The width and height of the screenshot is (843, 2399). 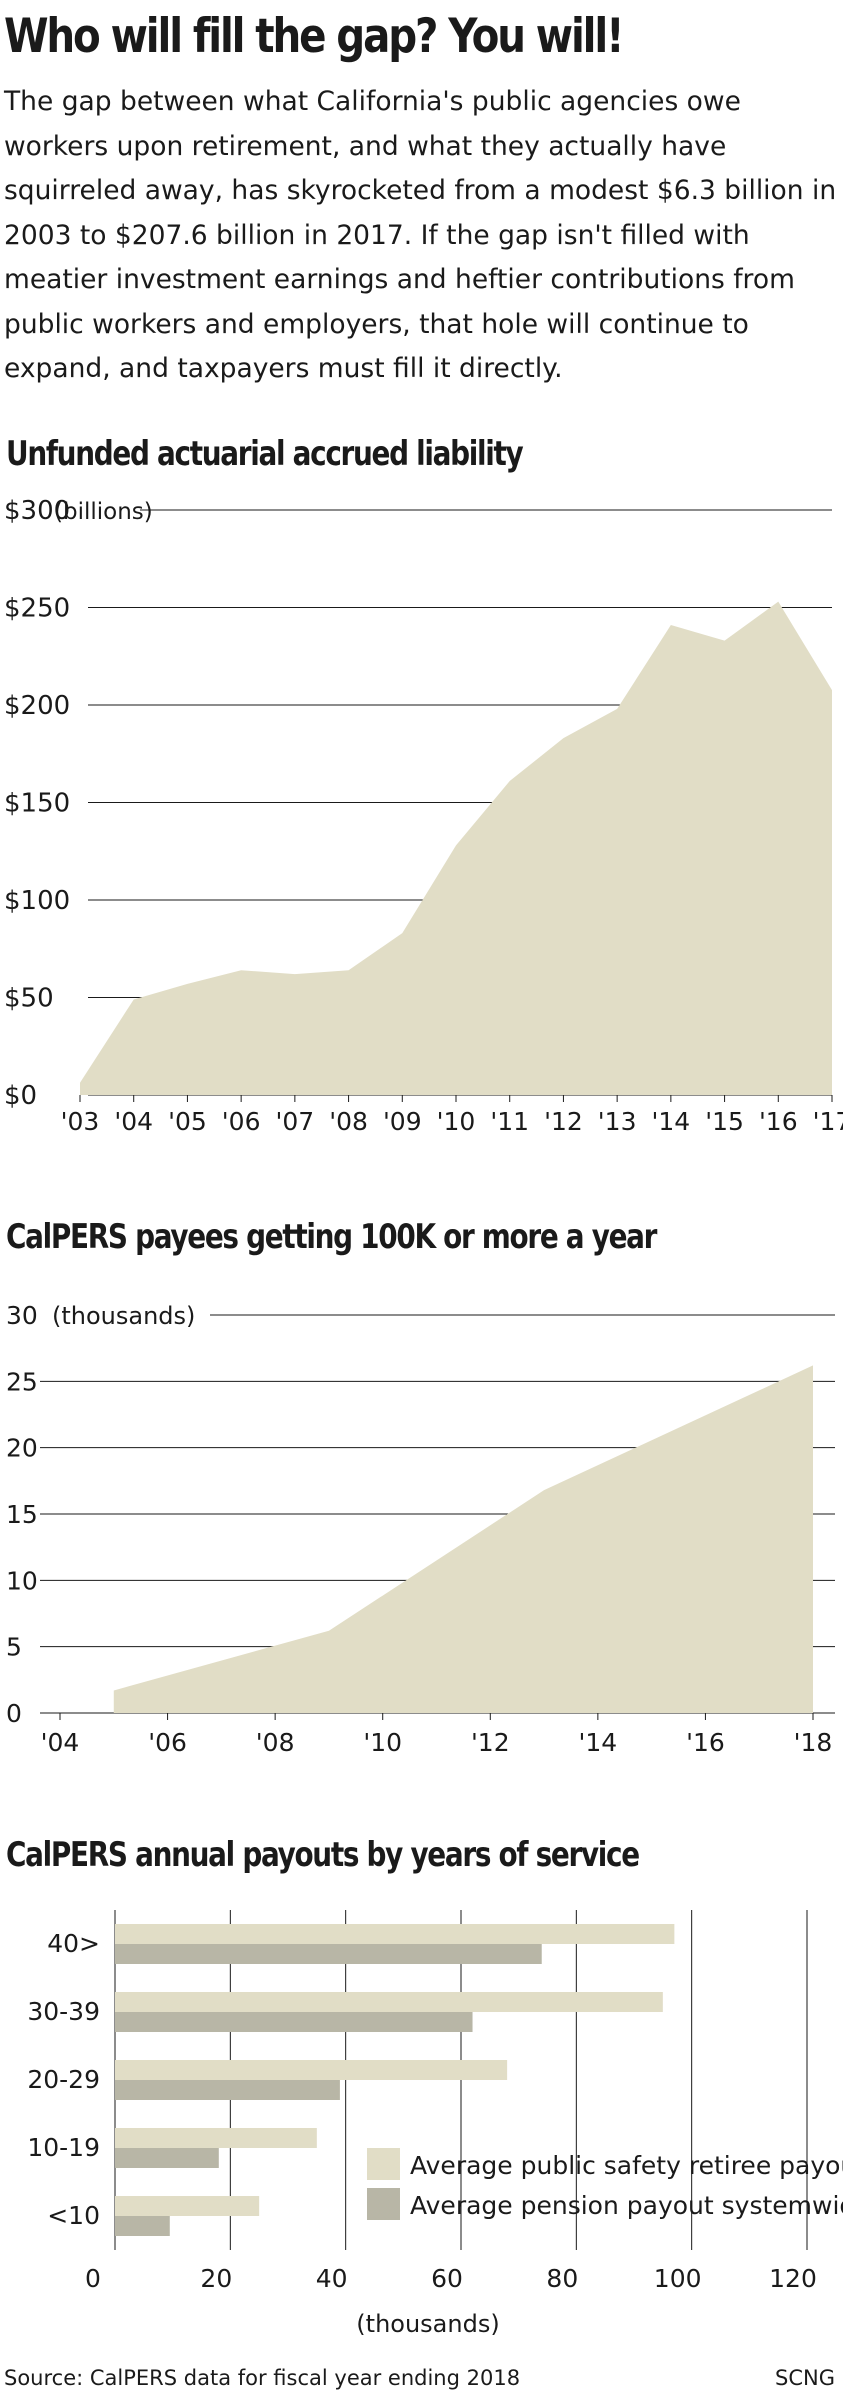 I want to click on x-tick-label: 0, so click(x=93, y=2278).